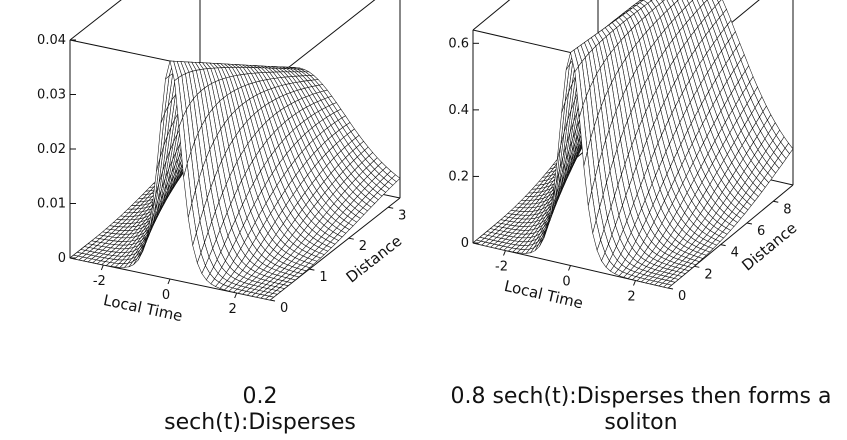 Image resolution: width=847 pixels, height=440 pixels. Describe the element at coordinates (402, 215) in the screenshot. I see `y-tick-label: 3` at that location.